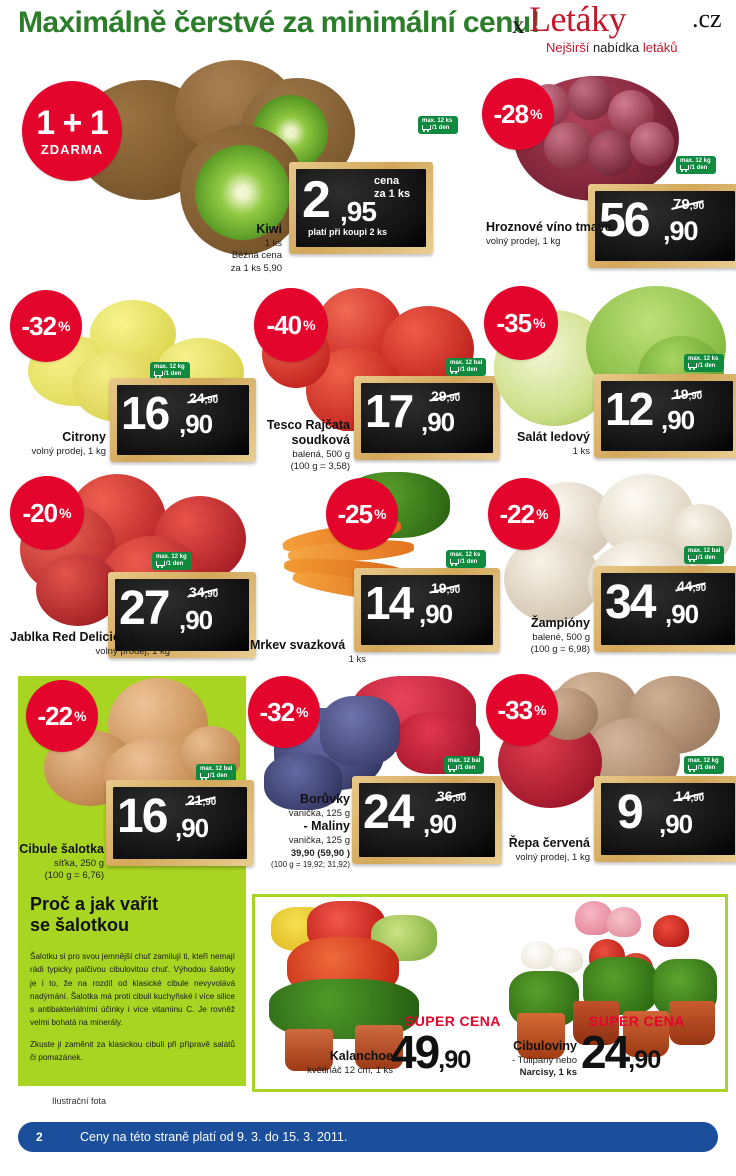 The image size is (736, 1176). I want to click on jablka-limit-period: /1 den, so click(175, 563).